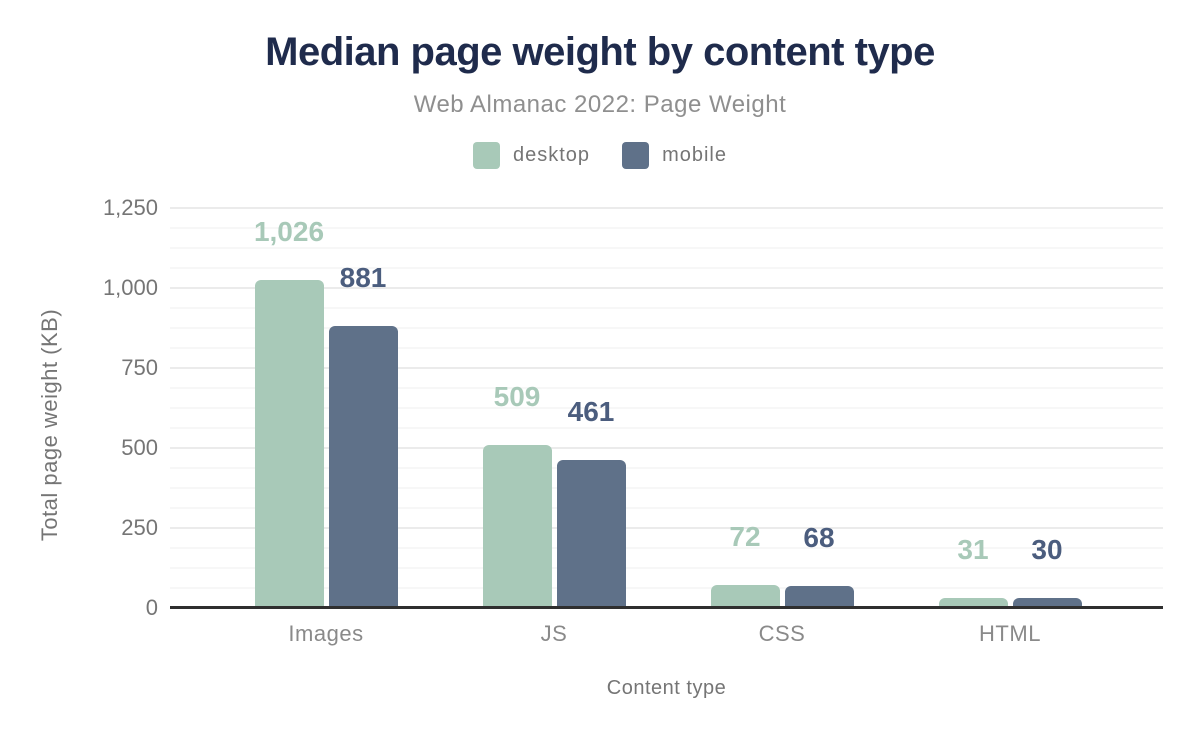 The height and width of the screenshot is (742, 1200). I want to click on bar-desktop-html, so click(973, 603).